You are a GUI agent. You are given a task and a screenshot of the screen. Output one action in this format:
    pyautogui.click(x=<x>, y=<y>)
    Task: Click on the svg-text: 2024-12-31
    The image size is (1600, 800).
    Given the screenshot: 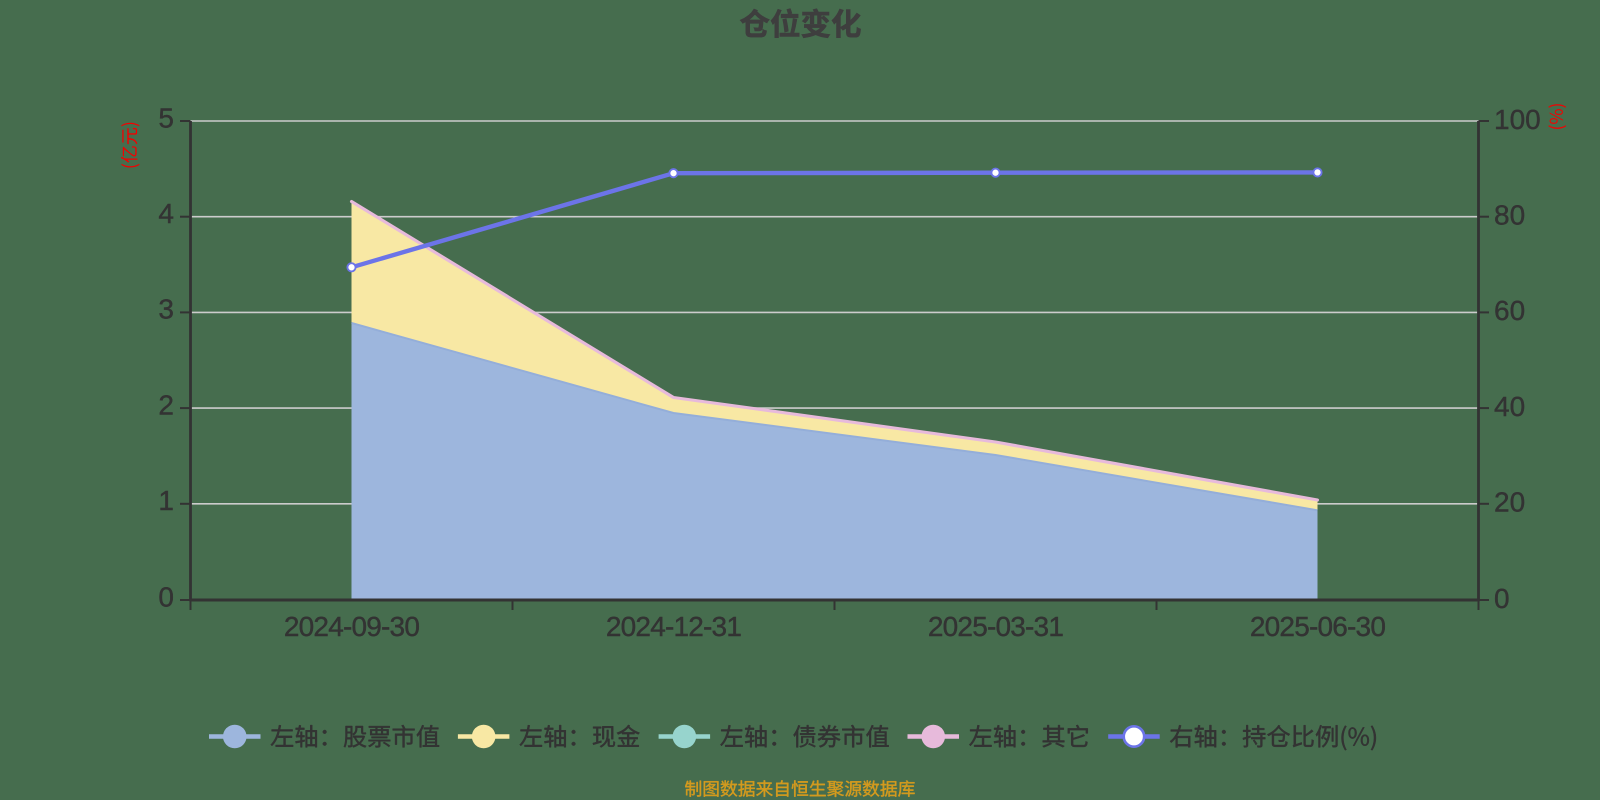 What is the action you would take?
    pyautogui.click(x=673, y=626)
    